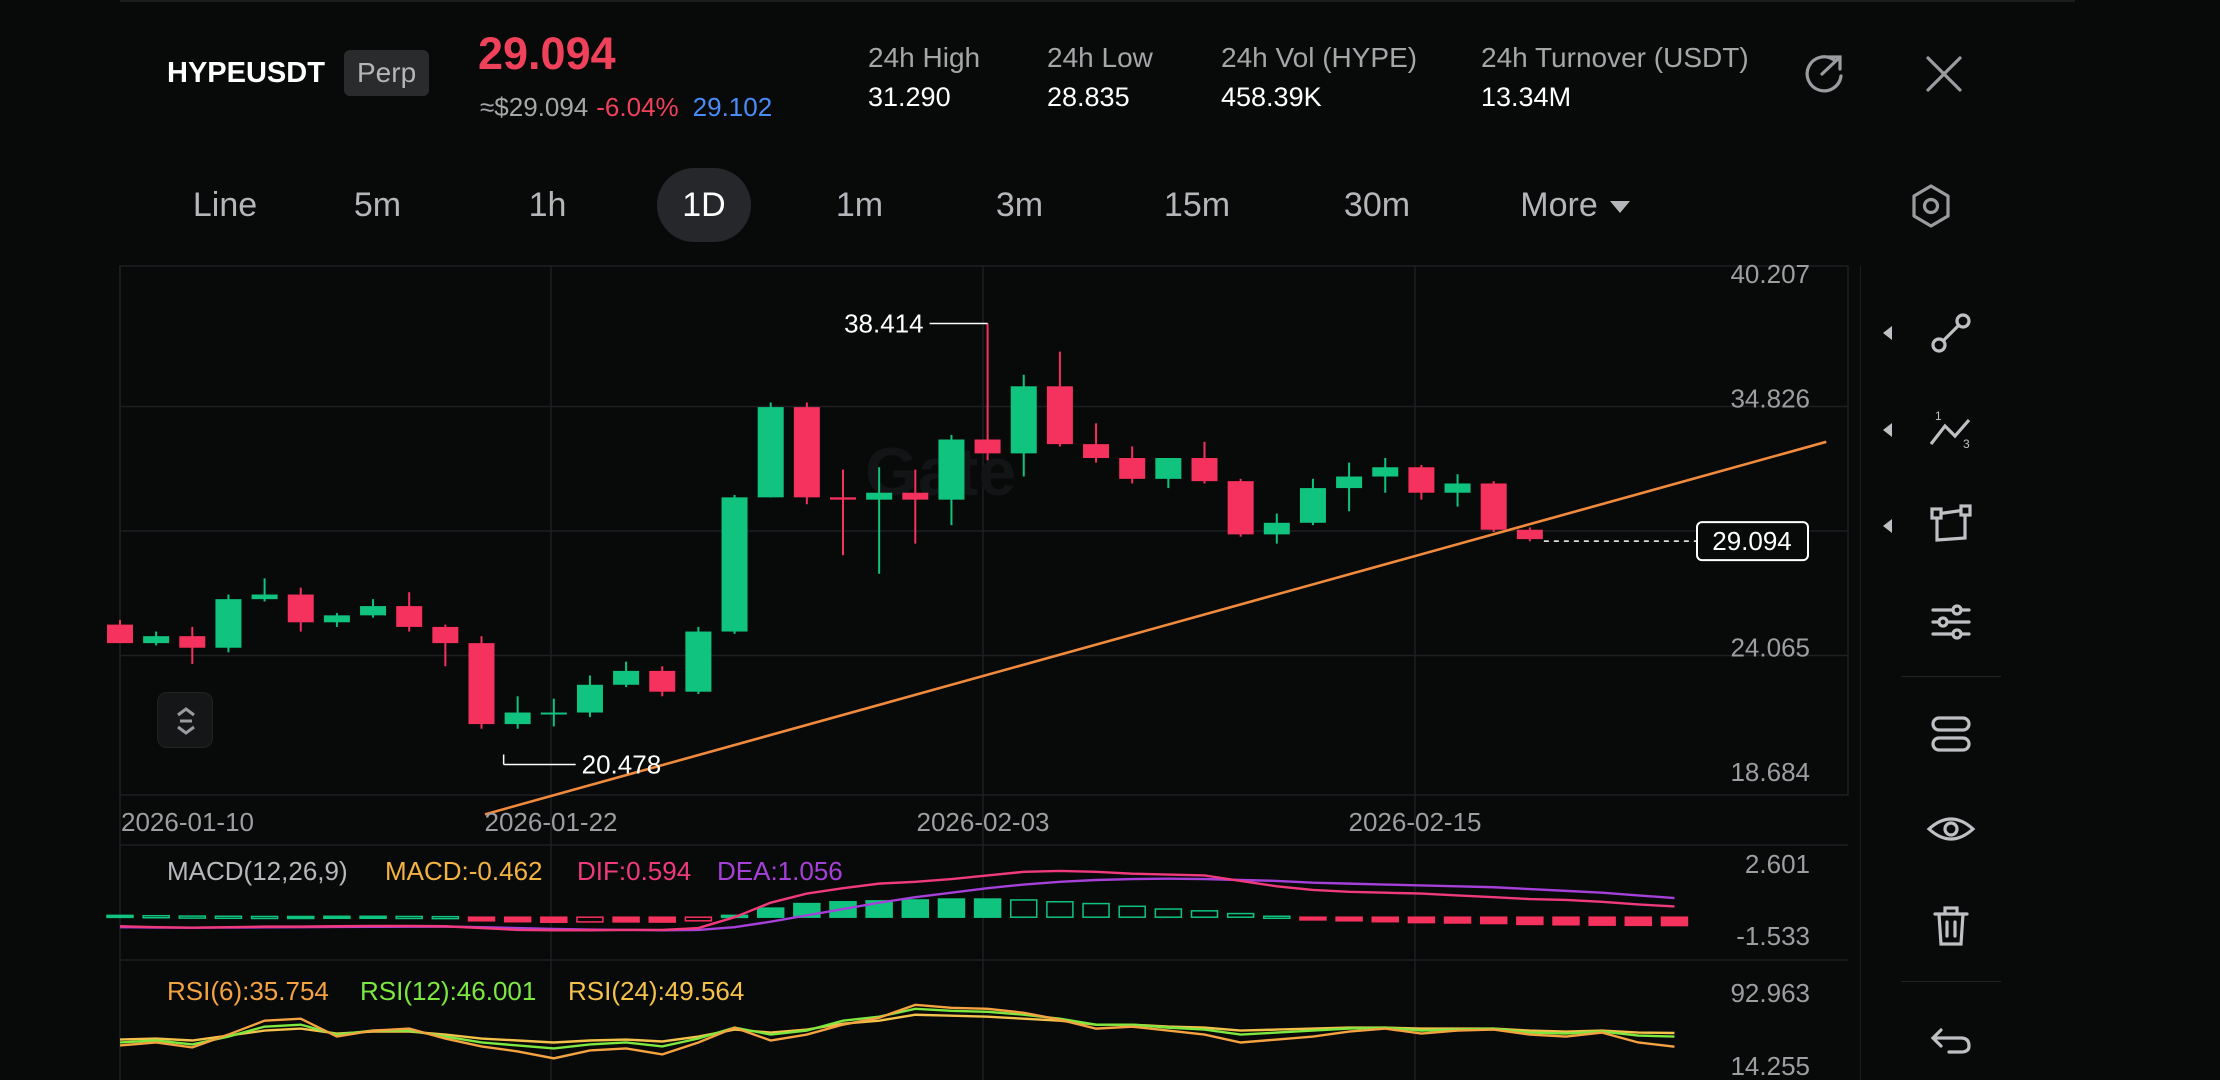 The height and width of the screenshot is (1080, 2220). I want to click on undo-icon, so click(1951, 1038).